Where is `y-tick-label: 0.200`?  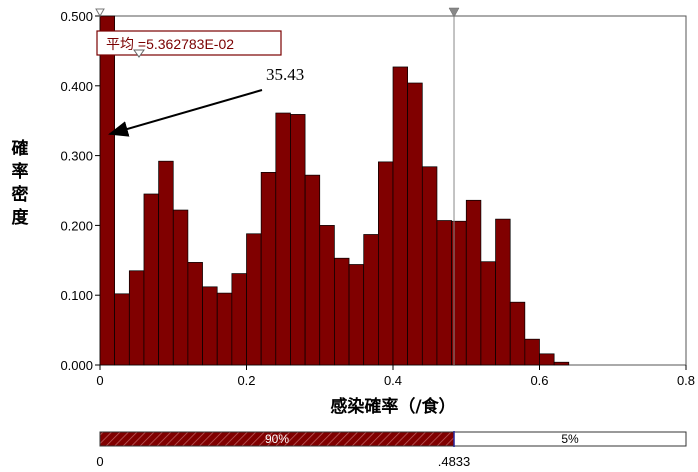 y-tick-label: 0.200 is located at coordinates (76, 225).